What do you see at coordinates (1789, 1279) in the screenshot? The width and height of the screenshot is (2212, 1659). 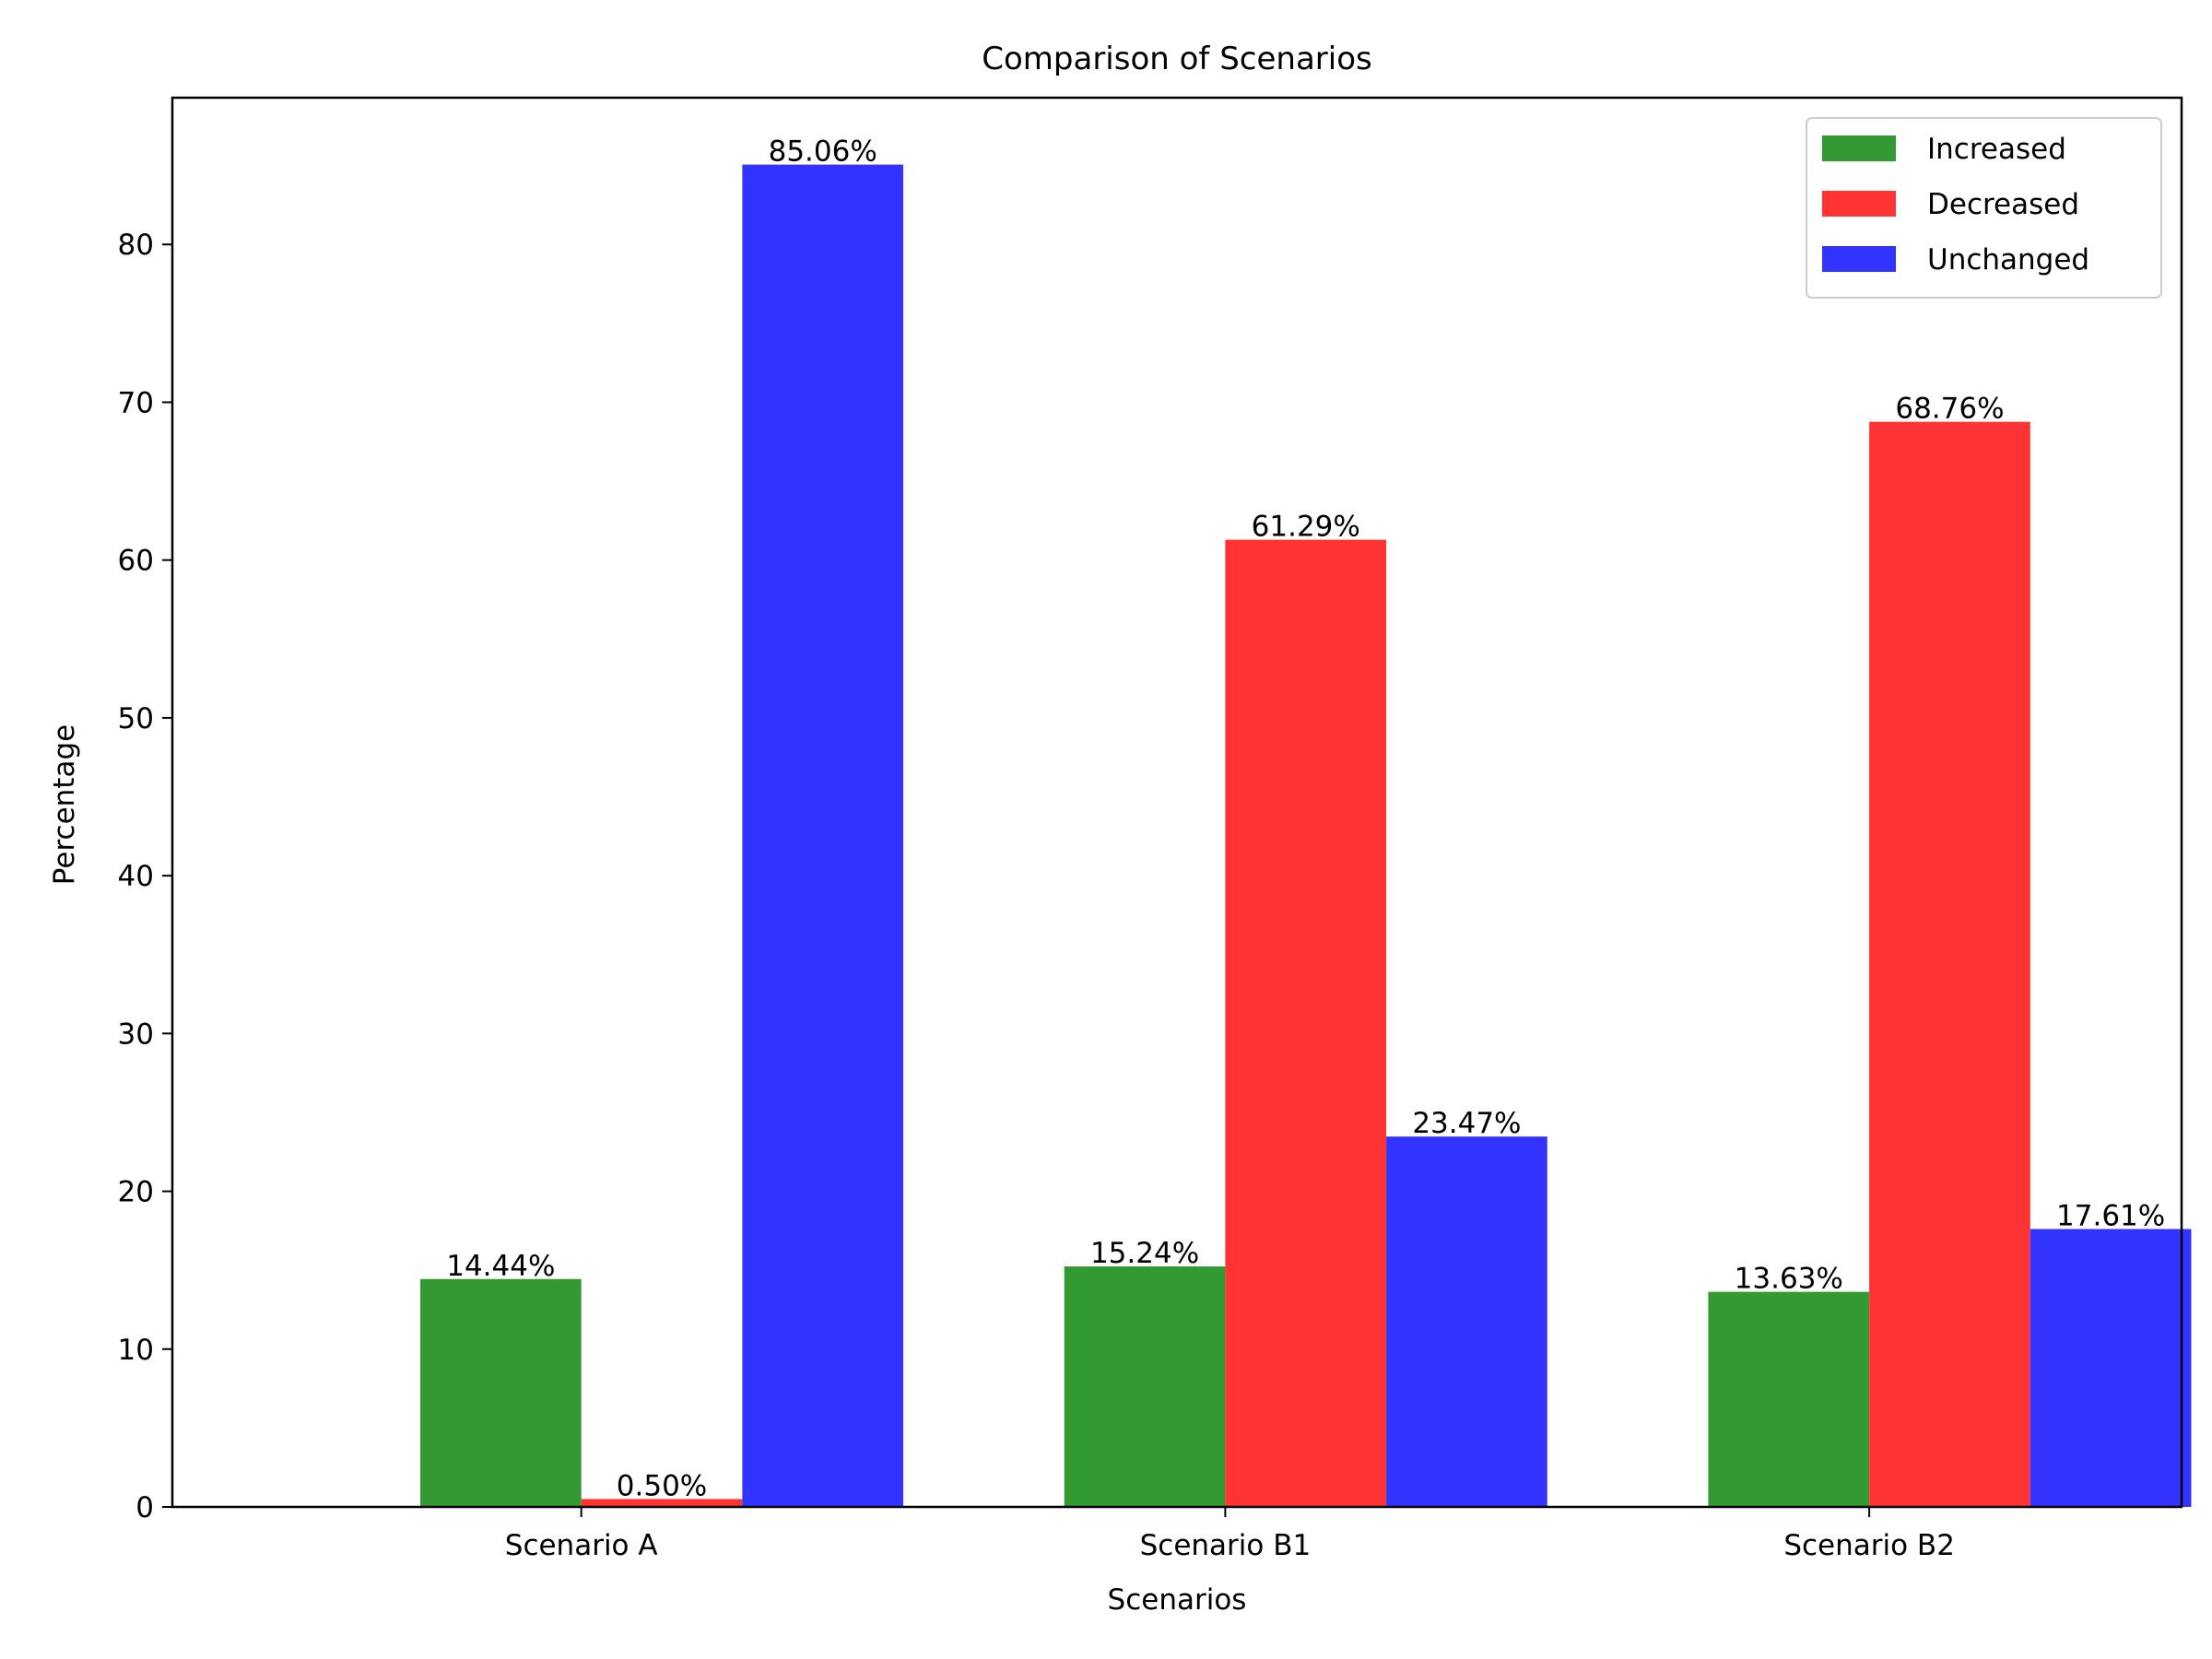 I see `data-label-increased-3: 13.63%` at bounding box center [1789, 1279].